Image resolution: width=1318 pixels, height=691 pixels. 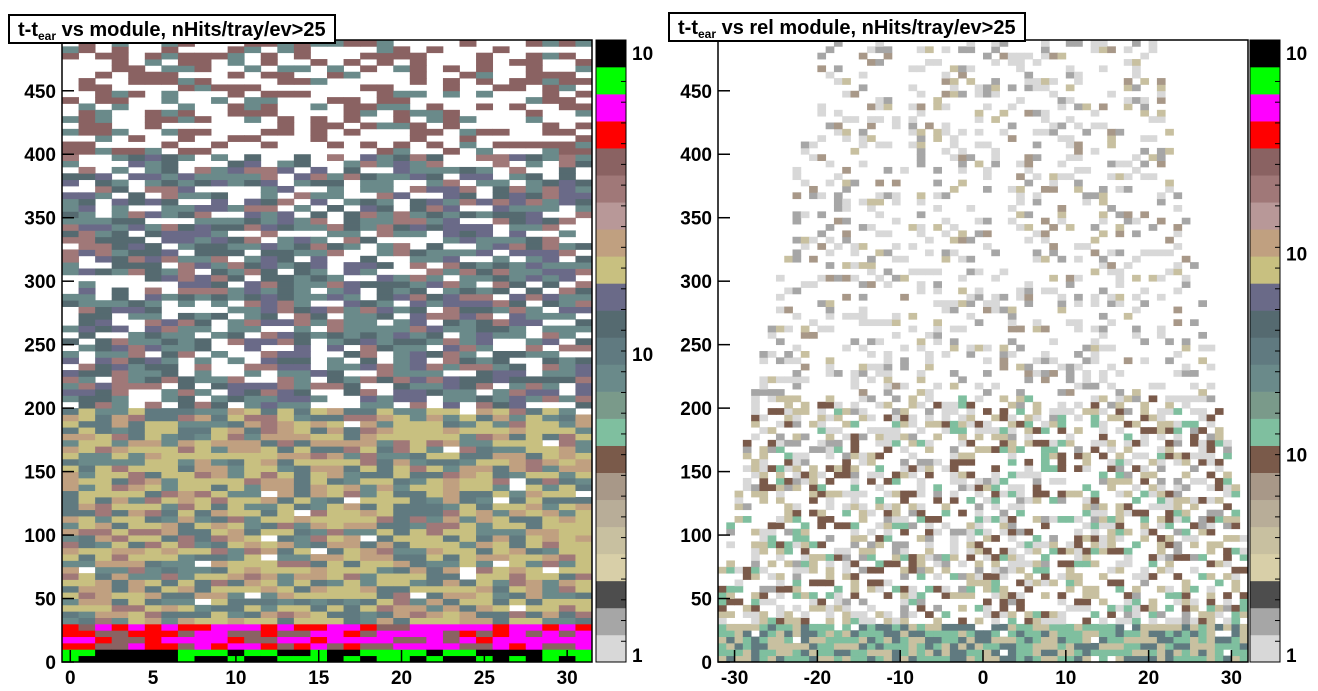 I want to click on palette-swatch, so click(x=1265, y=297).